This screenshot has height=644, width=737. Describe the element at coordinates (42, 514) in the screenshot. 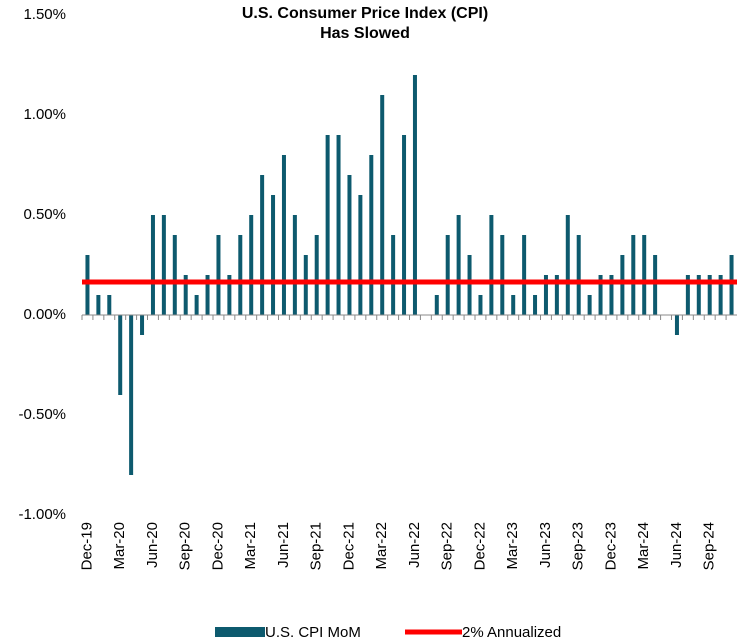

I see `y-tick-label: -1.00%` at that location.